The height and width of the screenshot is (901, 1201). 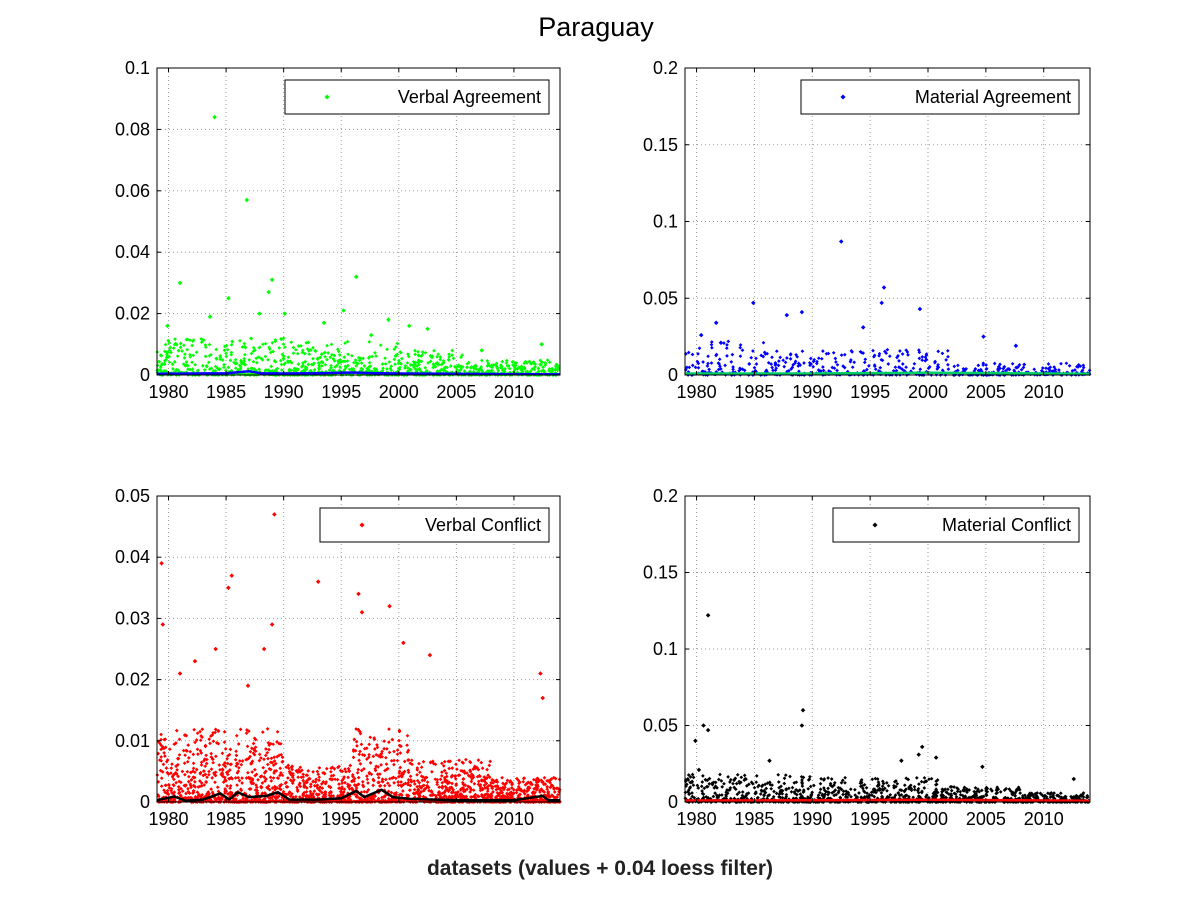 What do you see at coordinates (812, 392) in the screenshot?
I see `x-tick-label: 1990` at bounding box center [812, 392].